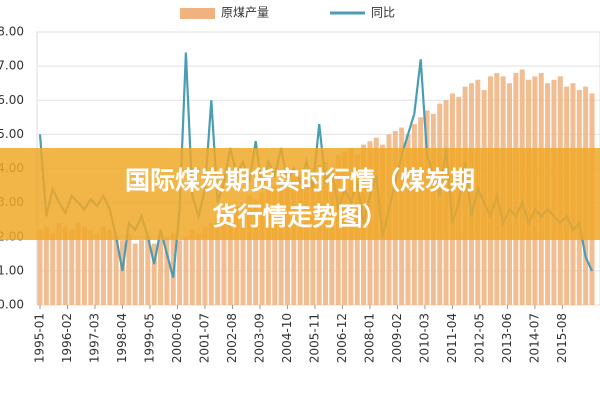  I want to click on x-tick-label: 1996-02, so click(67, 338).